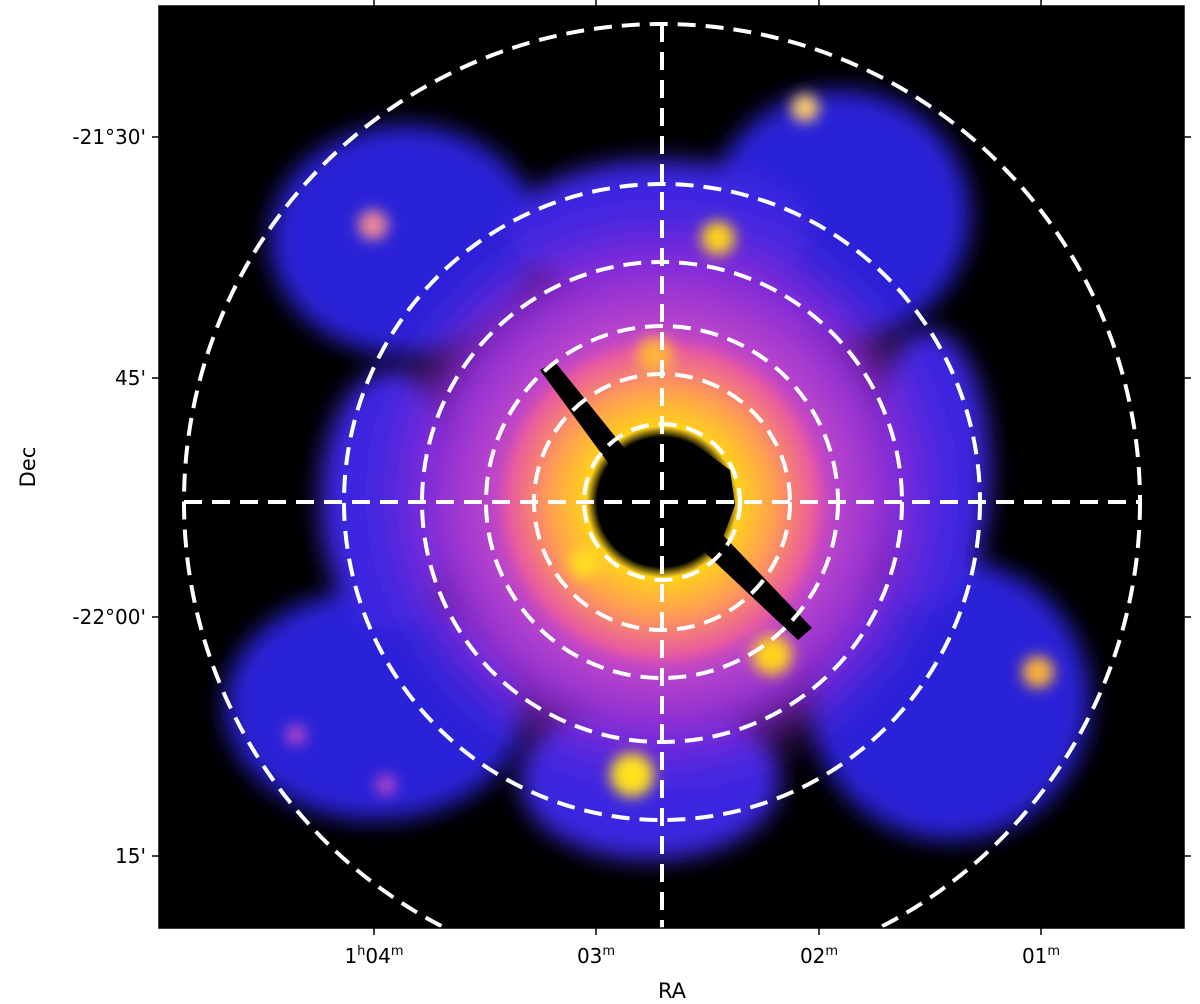  I want to click on ra-tick-label-3: 02m, so click(819, 956).